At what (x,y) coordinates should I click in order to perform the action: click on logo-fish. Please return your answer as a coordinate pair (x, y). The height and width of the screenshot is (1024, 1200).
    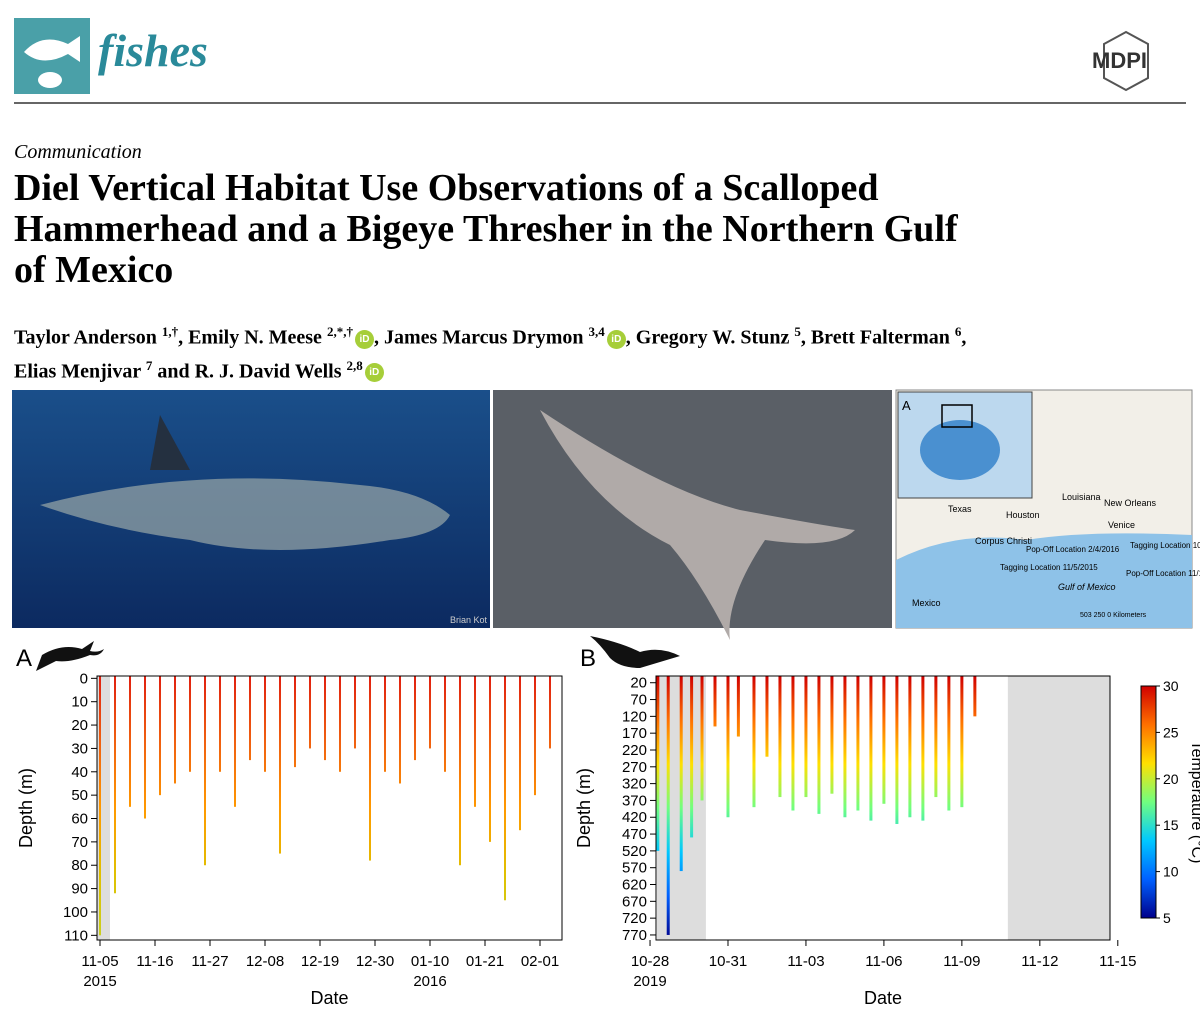
    Looking at the image, I should click on (52, 49).